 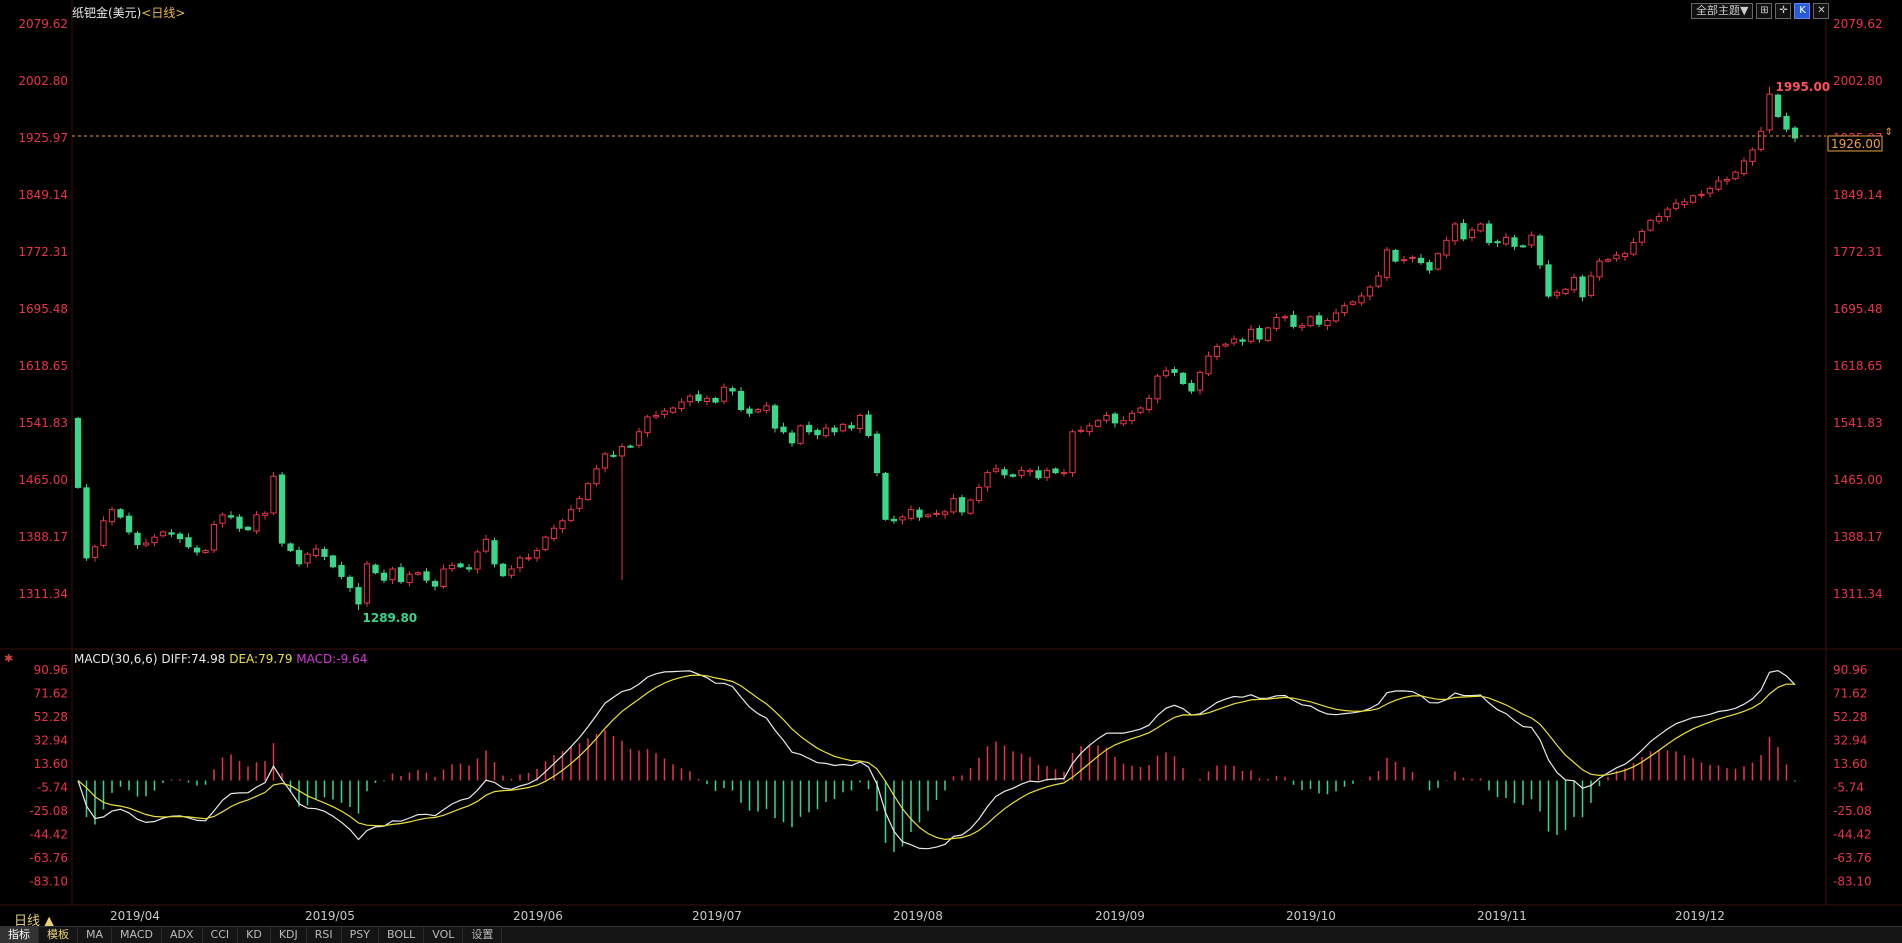 I want to click on tab-8: RSI, so click(x=324, y=935).